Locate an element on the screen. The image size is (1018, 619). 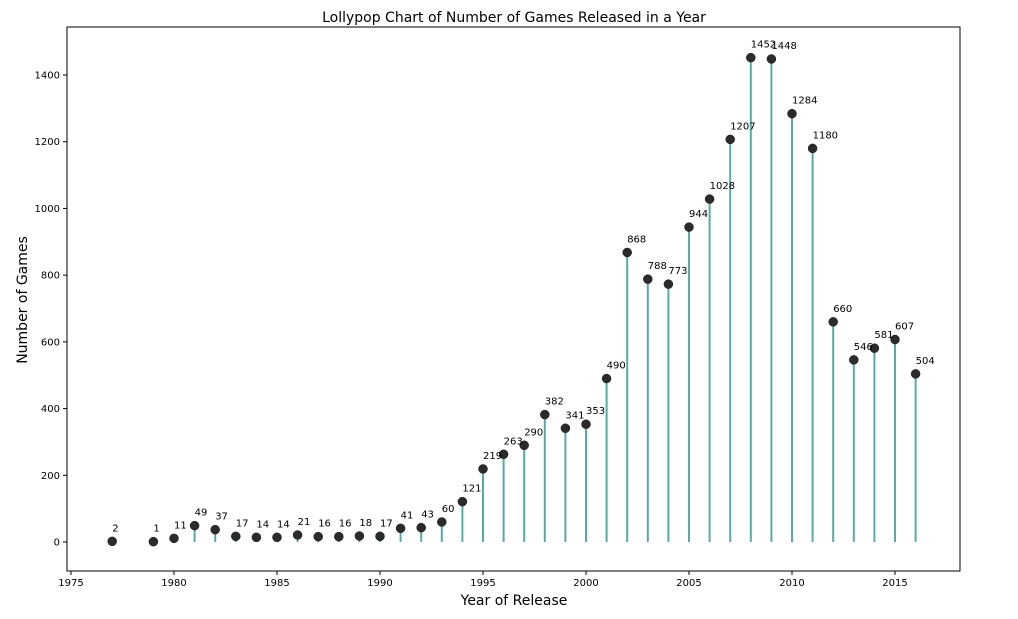
data-label: 490 is located at coordinates (616, 366).